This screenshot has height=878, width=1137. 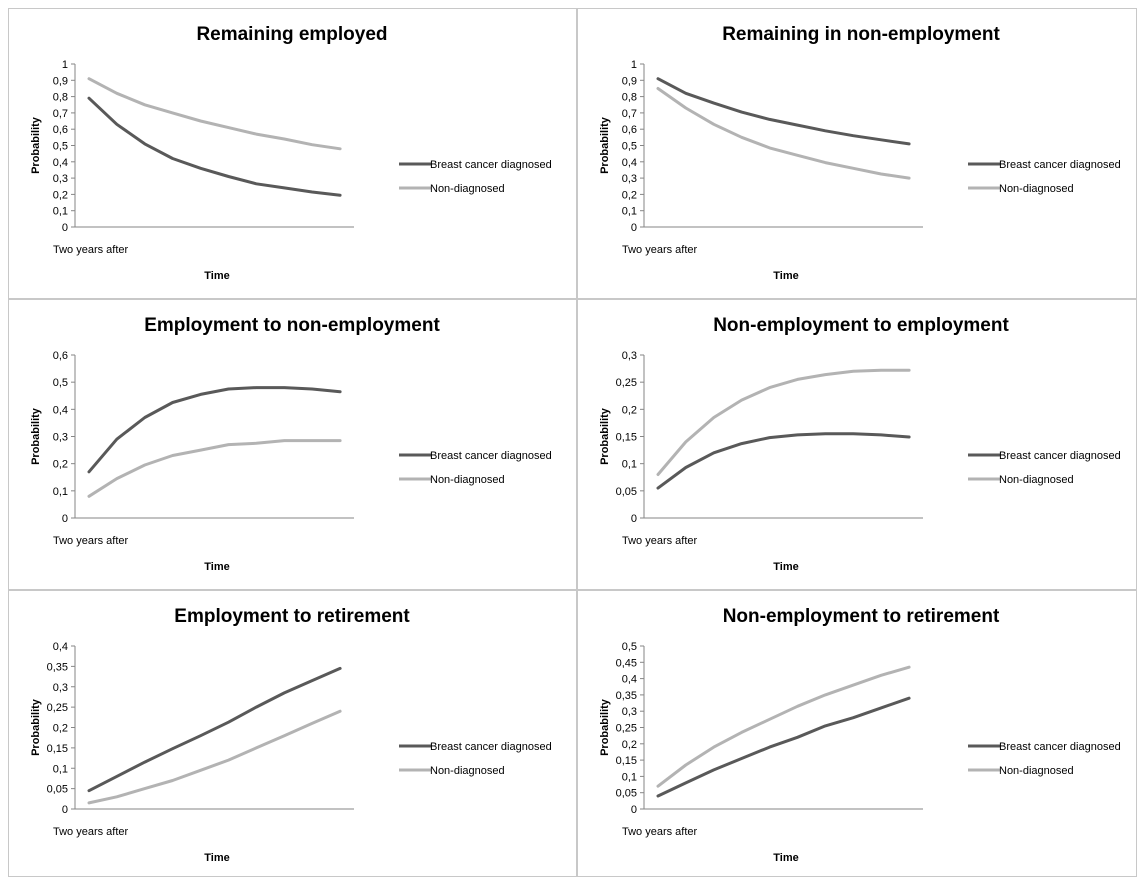 What do you see at coordinates (291, 34) in the screenshot?
I see `chart-title: Remaining employed` at bounding box center [291, 34].